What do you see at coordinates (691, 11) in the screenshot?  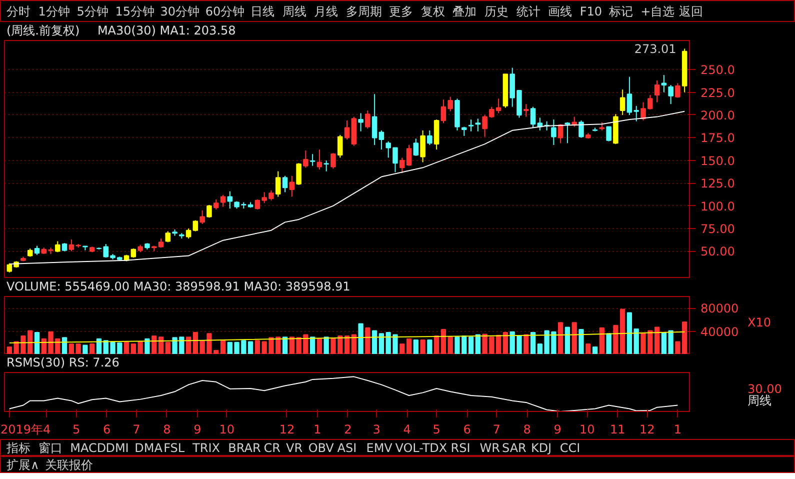 I see `text: 返回` at bounding box center [691, 11].